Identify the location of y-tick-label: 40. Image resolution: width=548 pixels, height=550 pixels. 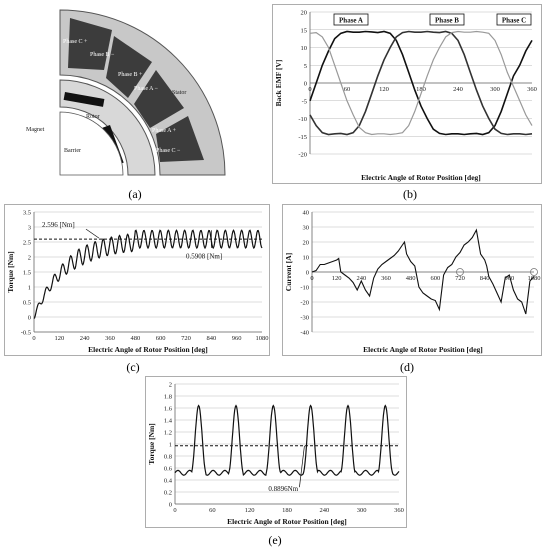
(306, 213).